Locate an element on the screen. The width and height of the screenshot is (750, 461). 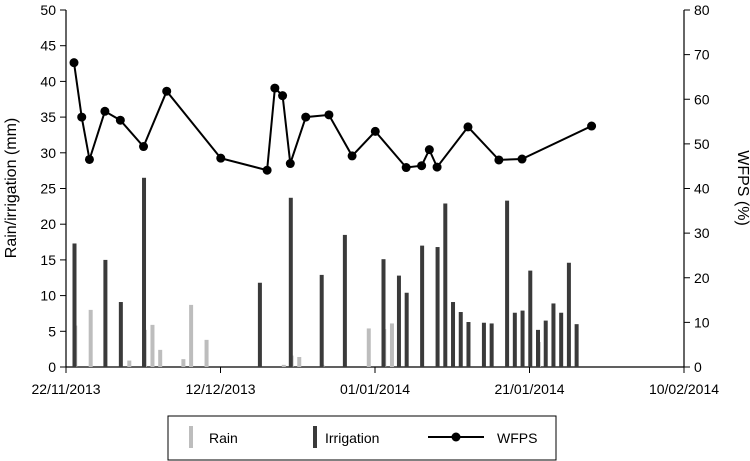
legend-rain-swatch is located at coordinates (191, 437).